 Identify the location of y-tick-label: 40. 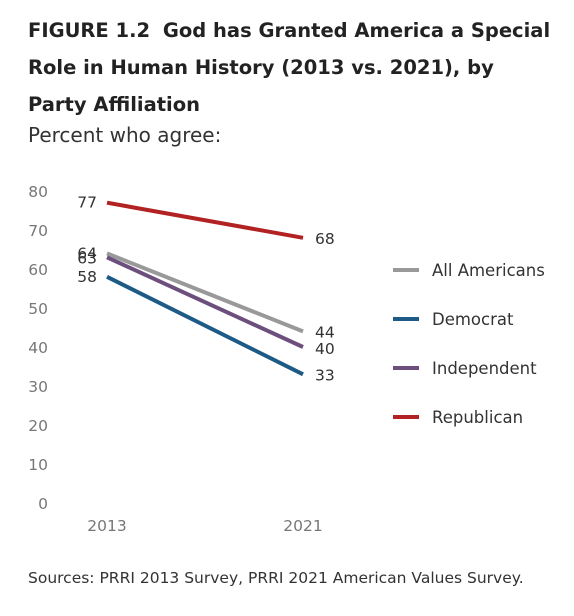
(38, 348).